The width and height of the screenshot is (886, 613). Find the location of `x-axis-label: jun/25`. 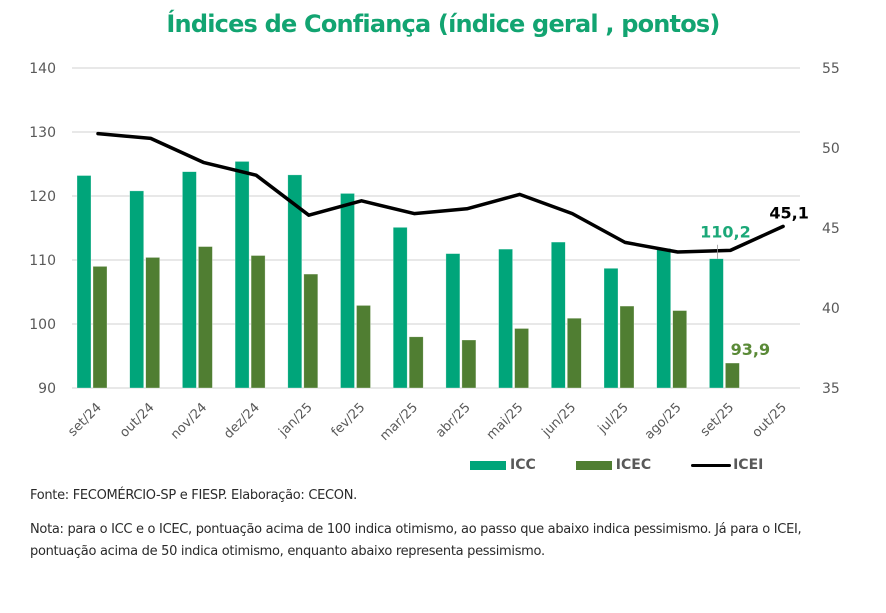

x-axis-label: jun/25 is located at coordinates (559, 420).